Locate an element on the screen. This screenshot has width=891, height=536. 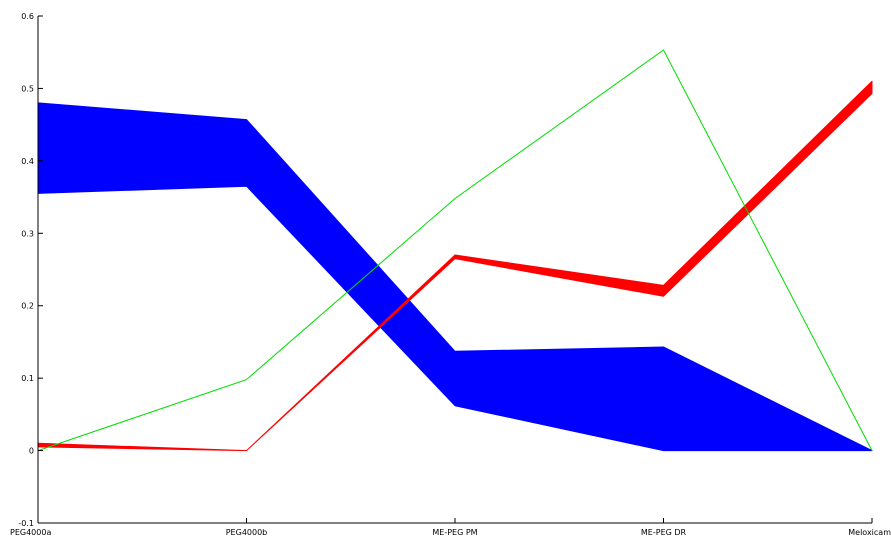
y-tick-label: 0.4 is located at coordinates (27, 161).